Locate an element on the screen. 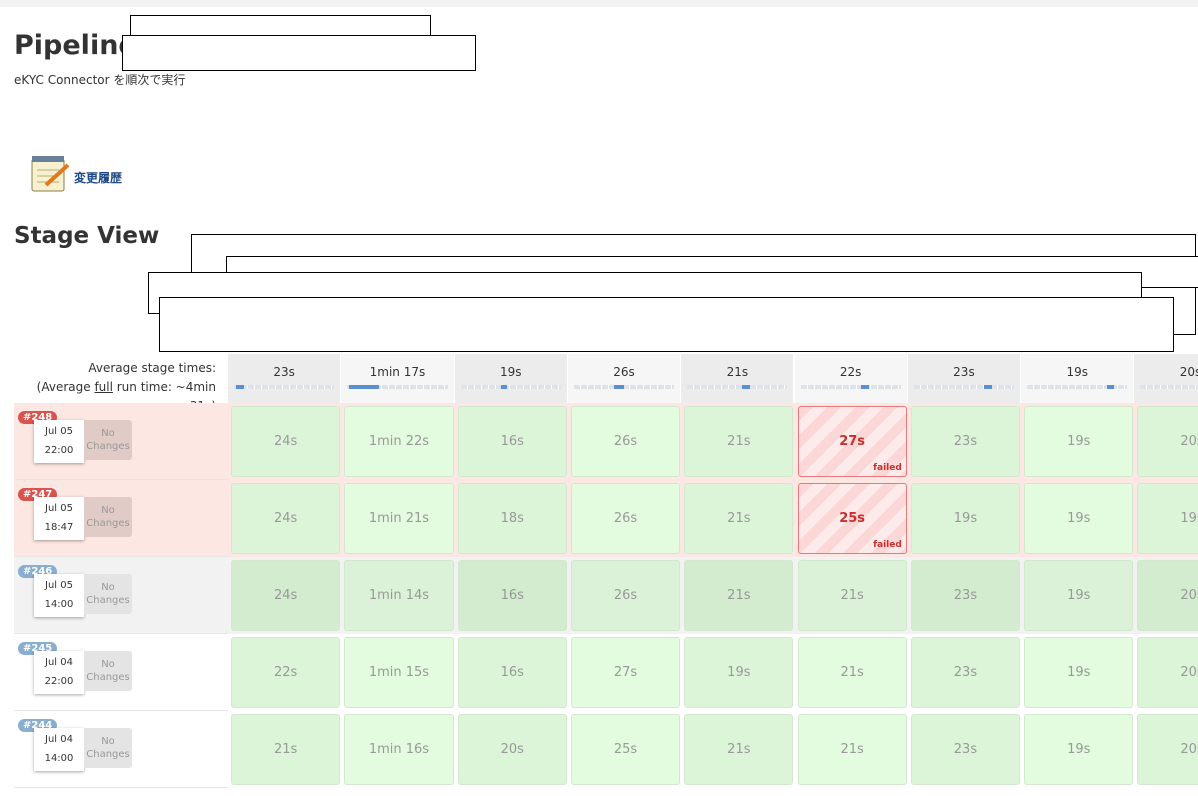 Image resolution: width=1198 pixels, height=796 pixels. stage-cell: 27s failed is located at coordinates (852, 441).